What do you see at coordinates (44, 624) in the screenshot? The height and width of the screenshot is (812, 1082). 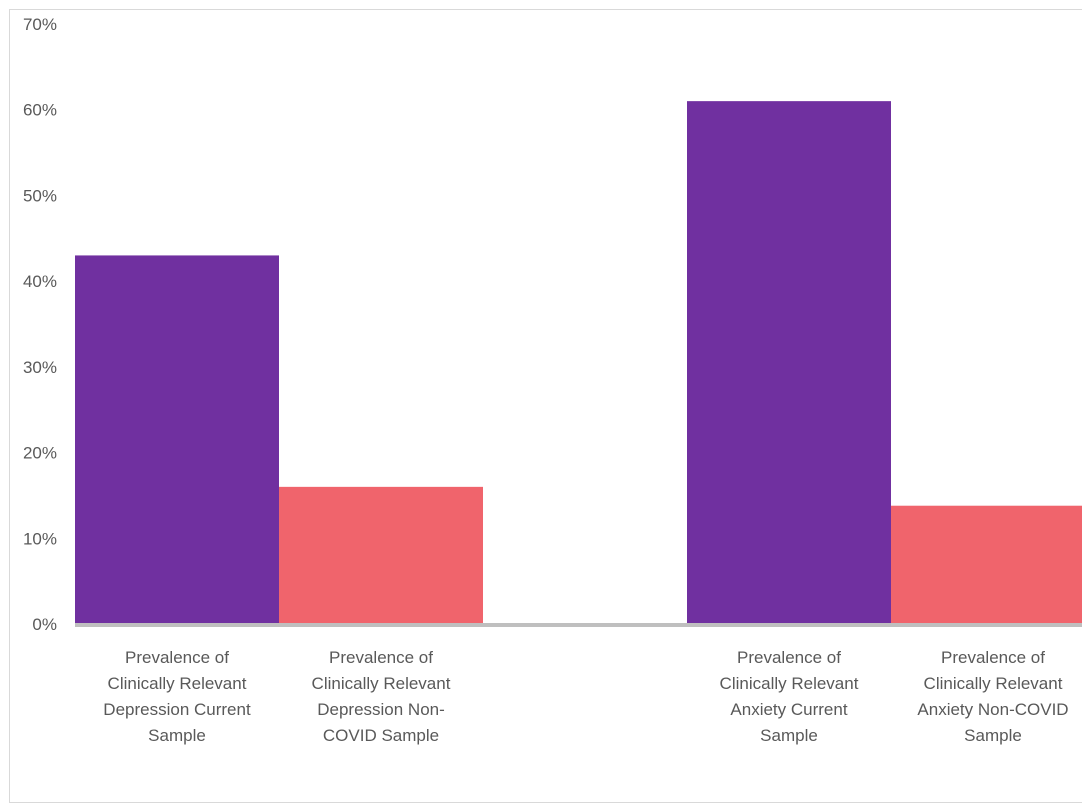 I see `y-tick-label: 0%` at bounding box center [44, 624].